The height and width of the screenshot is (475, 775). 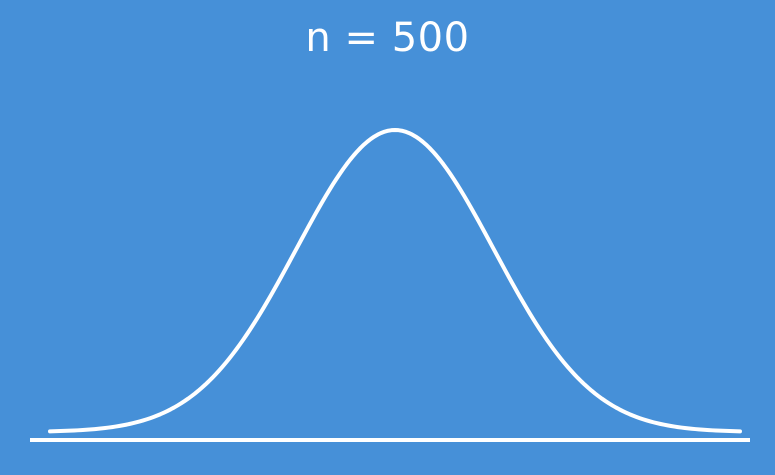 I want to click on sample-size-title: n = 500, so click(x=387, y=38).